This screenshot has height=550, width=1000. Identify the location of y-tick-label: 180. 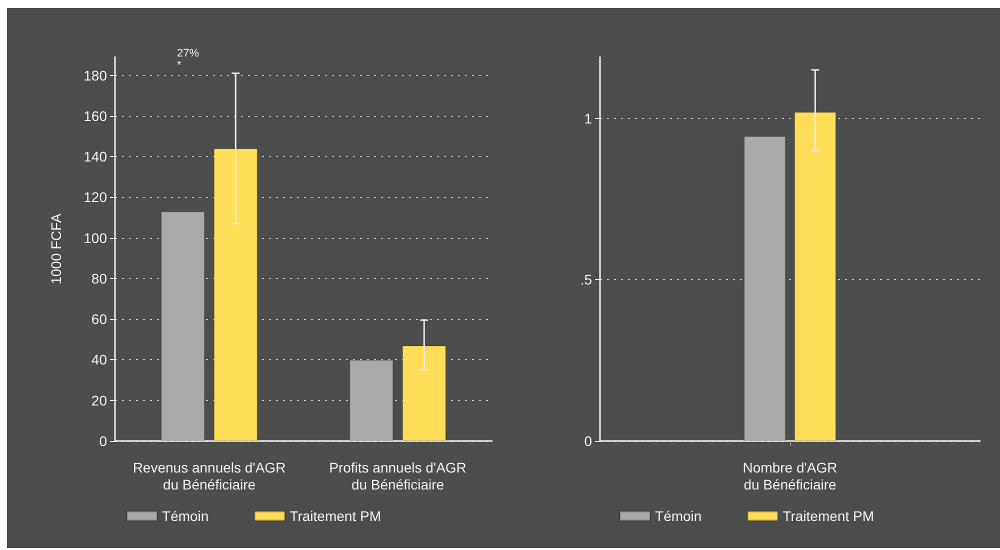
(96, 75).